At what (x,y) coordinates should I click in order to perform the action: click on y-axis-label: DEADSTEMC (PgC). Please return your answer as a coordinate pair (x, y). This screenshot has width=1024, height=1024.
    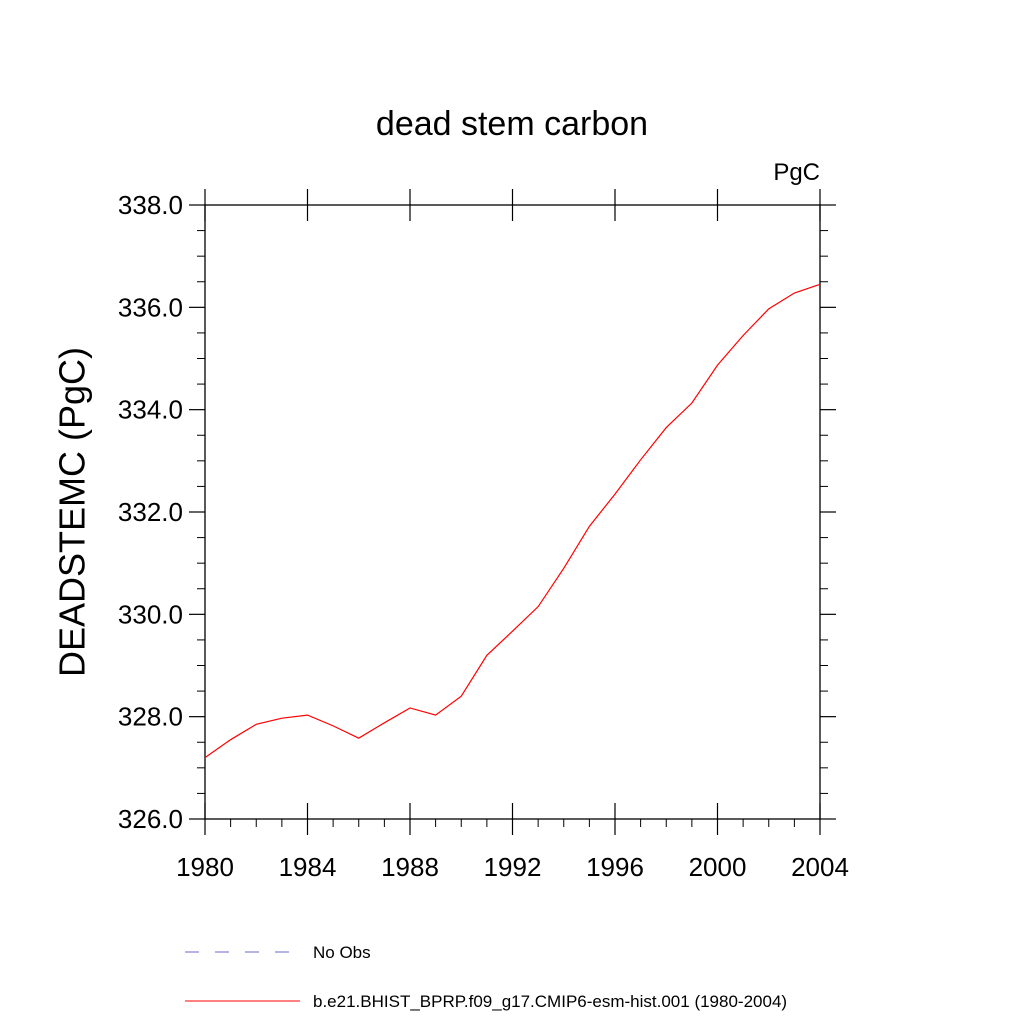
    Looking at the image, I should click on (72, 512).